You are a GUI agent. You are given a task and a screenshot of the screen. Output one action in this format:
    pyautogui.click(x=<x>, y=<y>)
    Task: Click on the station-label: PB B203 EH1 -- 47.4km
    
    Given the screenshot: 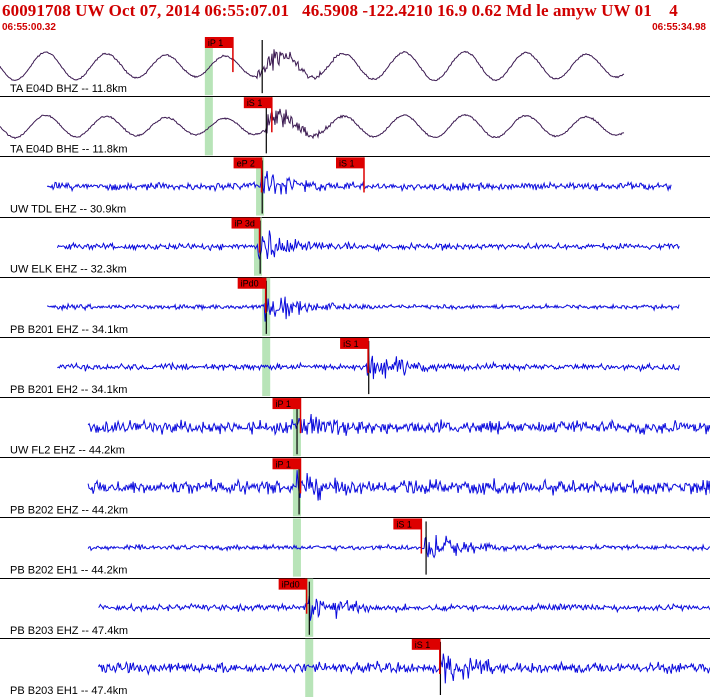 What is the action you would take?
    pyautogui.click(x=68, y=691)
    